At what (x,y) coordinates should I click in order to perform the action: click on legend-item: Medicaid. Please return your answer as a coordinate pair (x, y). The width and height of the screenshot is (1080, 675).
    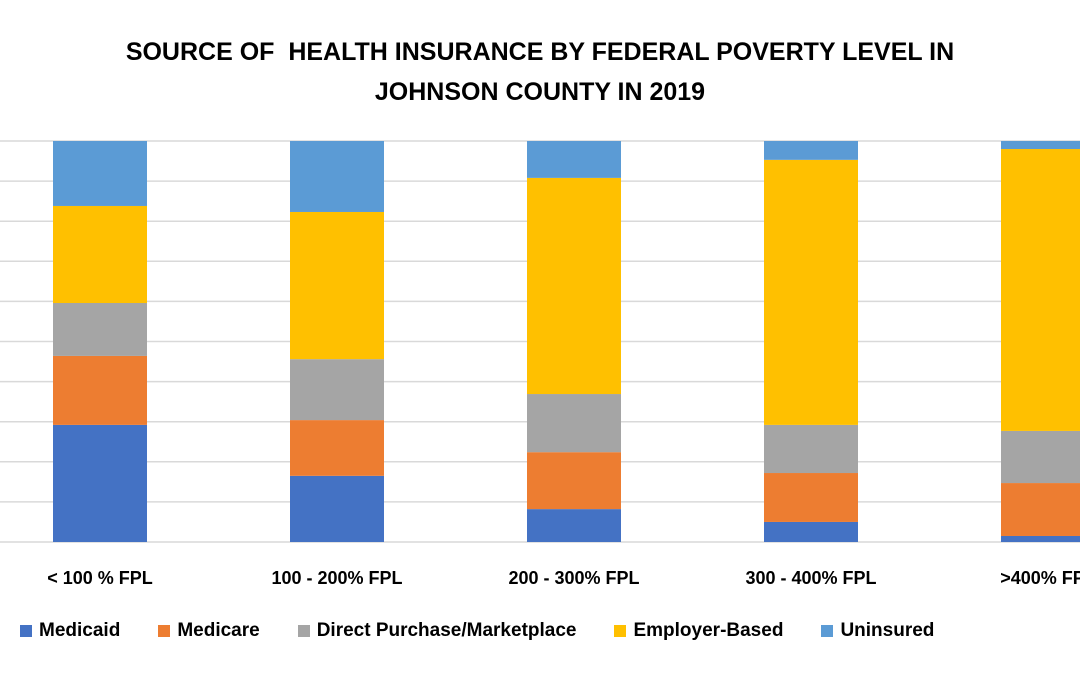
    Looking at the image, I should click on (70, 631).